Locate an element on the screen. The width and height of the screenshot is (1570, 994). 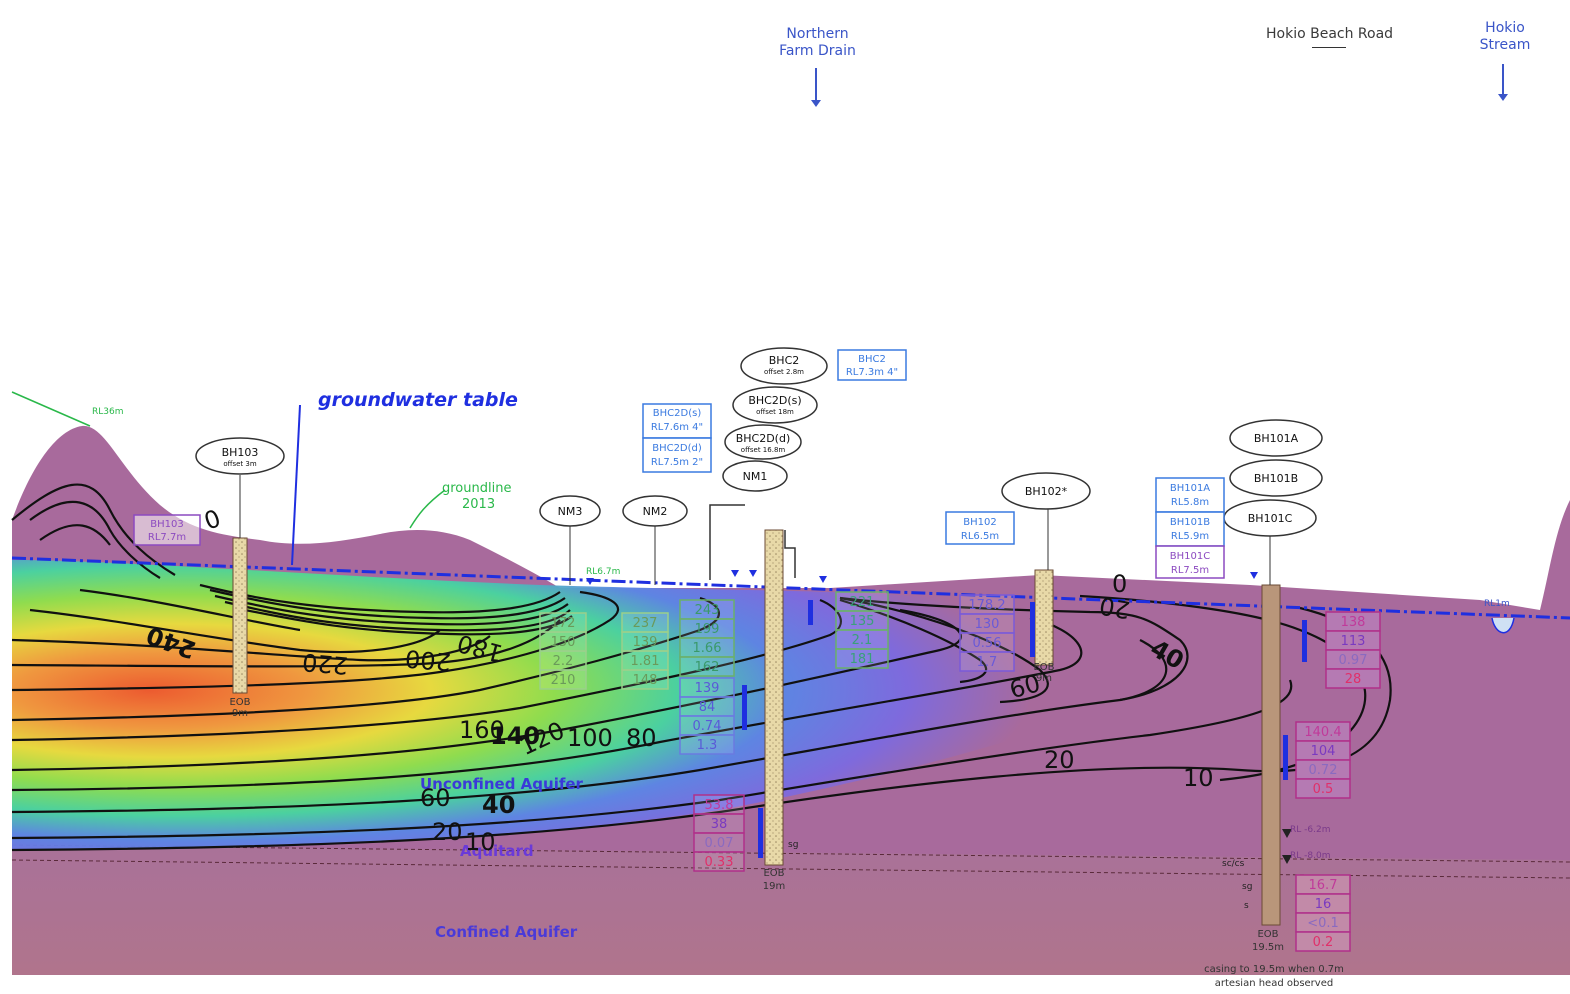
data-value-nm2-0: 237 is located at coordinates (645, 623).